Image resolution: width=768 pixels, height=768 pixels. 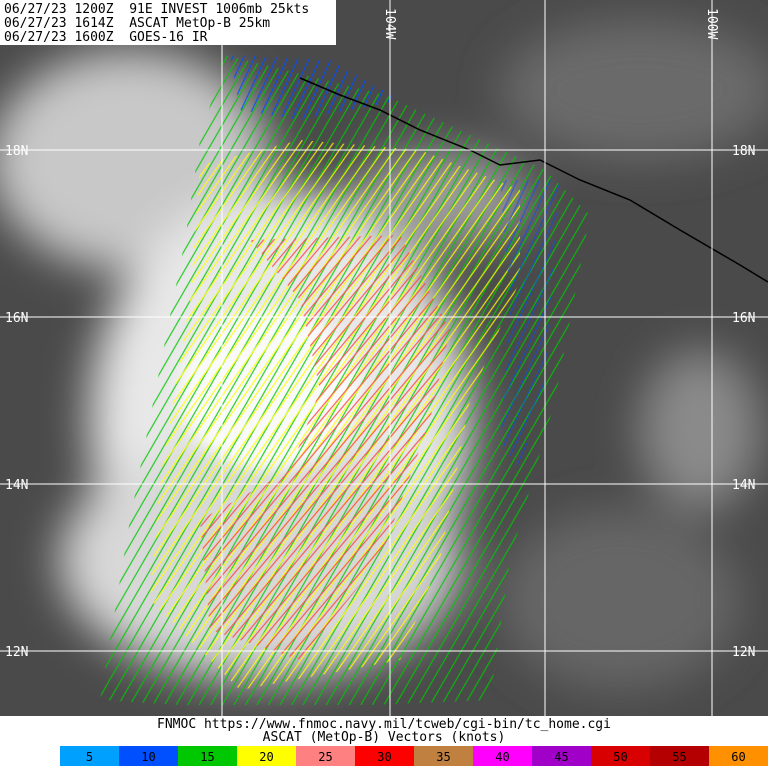 I want to click on legend-label: 35, so click(x=443, y=757).